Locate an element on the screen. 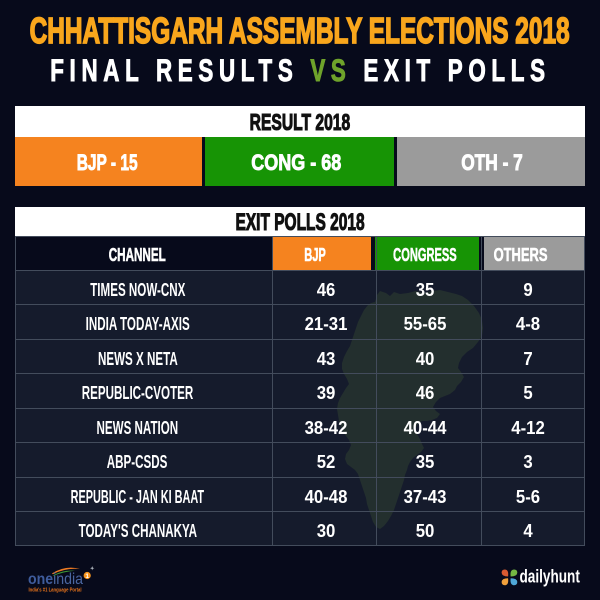 Image resolution: width=600 pixels, height=600 pixels. svg-text: India's #1 Language Portal is located at coordinates (55, 591).